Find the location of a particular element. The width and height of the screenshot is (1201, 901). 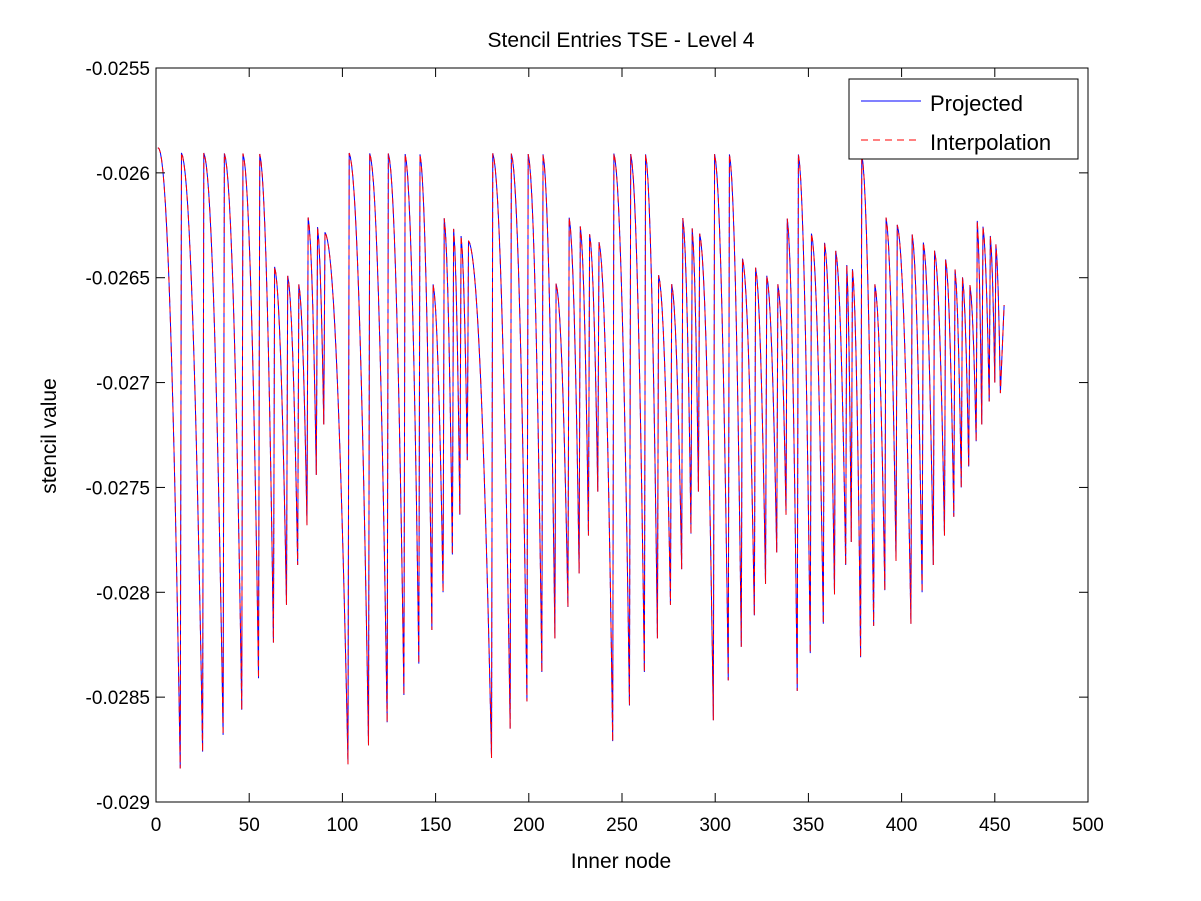

y-tick-label: -0.0285 is located at coordinates (118, 698).